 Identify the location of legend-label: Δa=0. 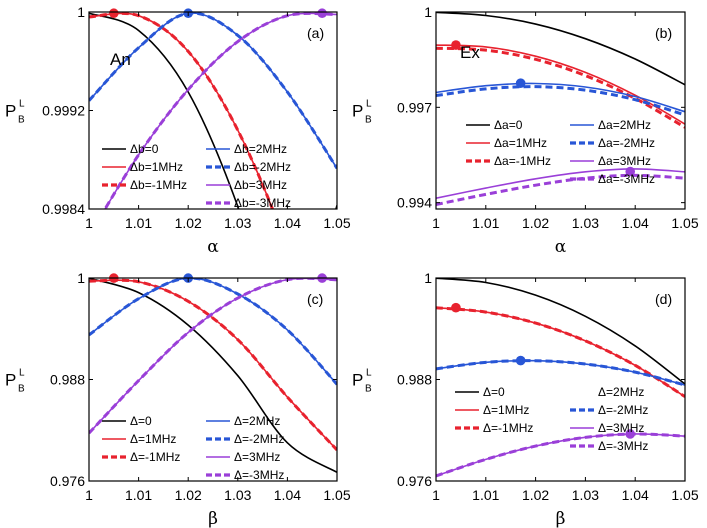
(508, 125).